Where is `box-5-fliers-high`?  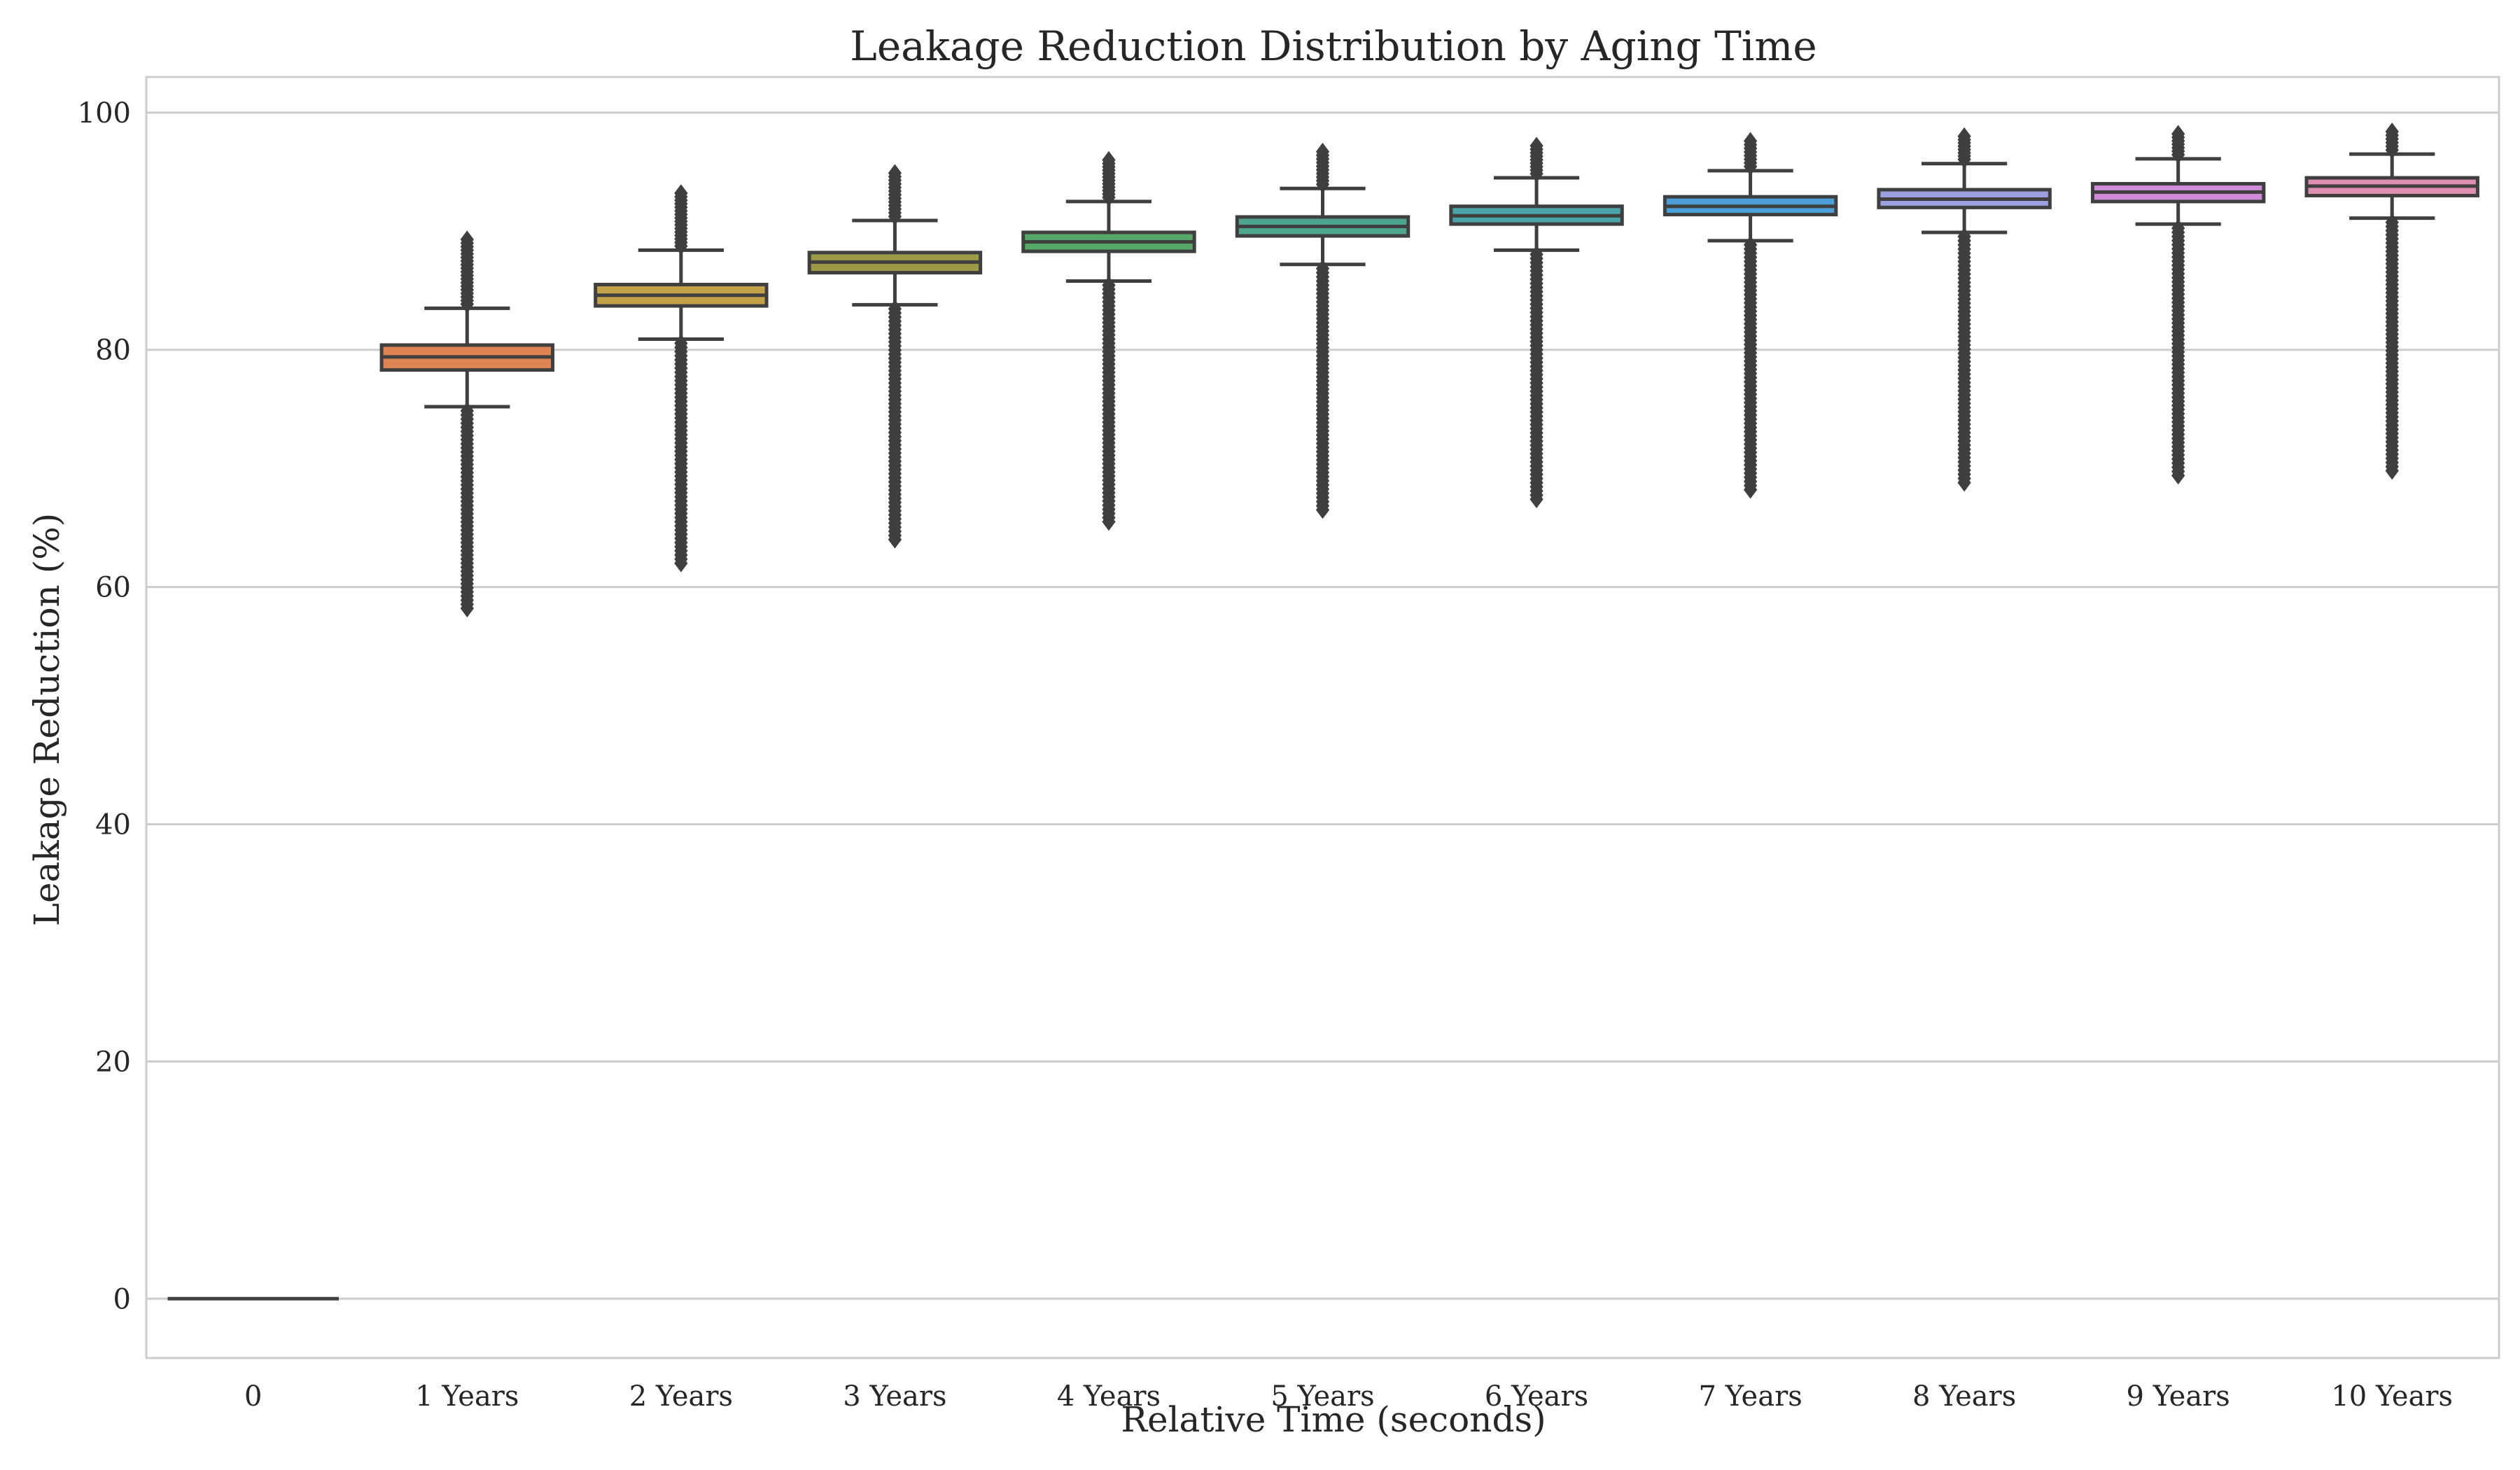 box-5-fliers-high is located at coordinates (1322, 168).